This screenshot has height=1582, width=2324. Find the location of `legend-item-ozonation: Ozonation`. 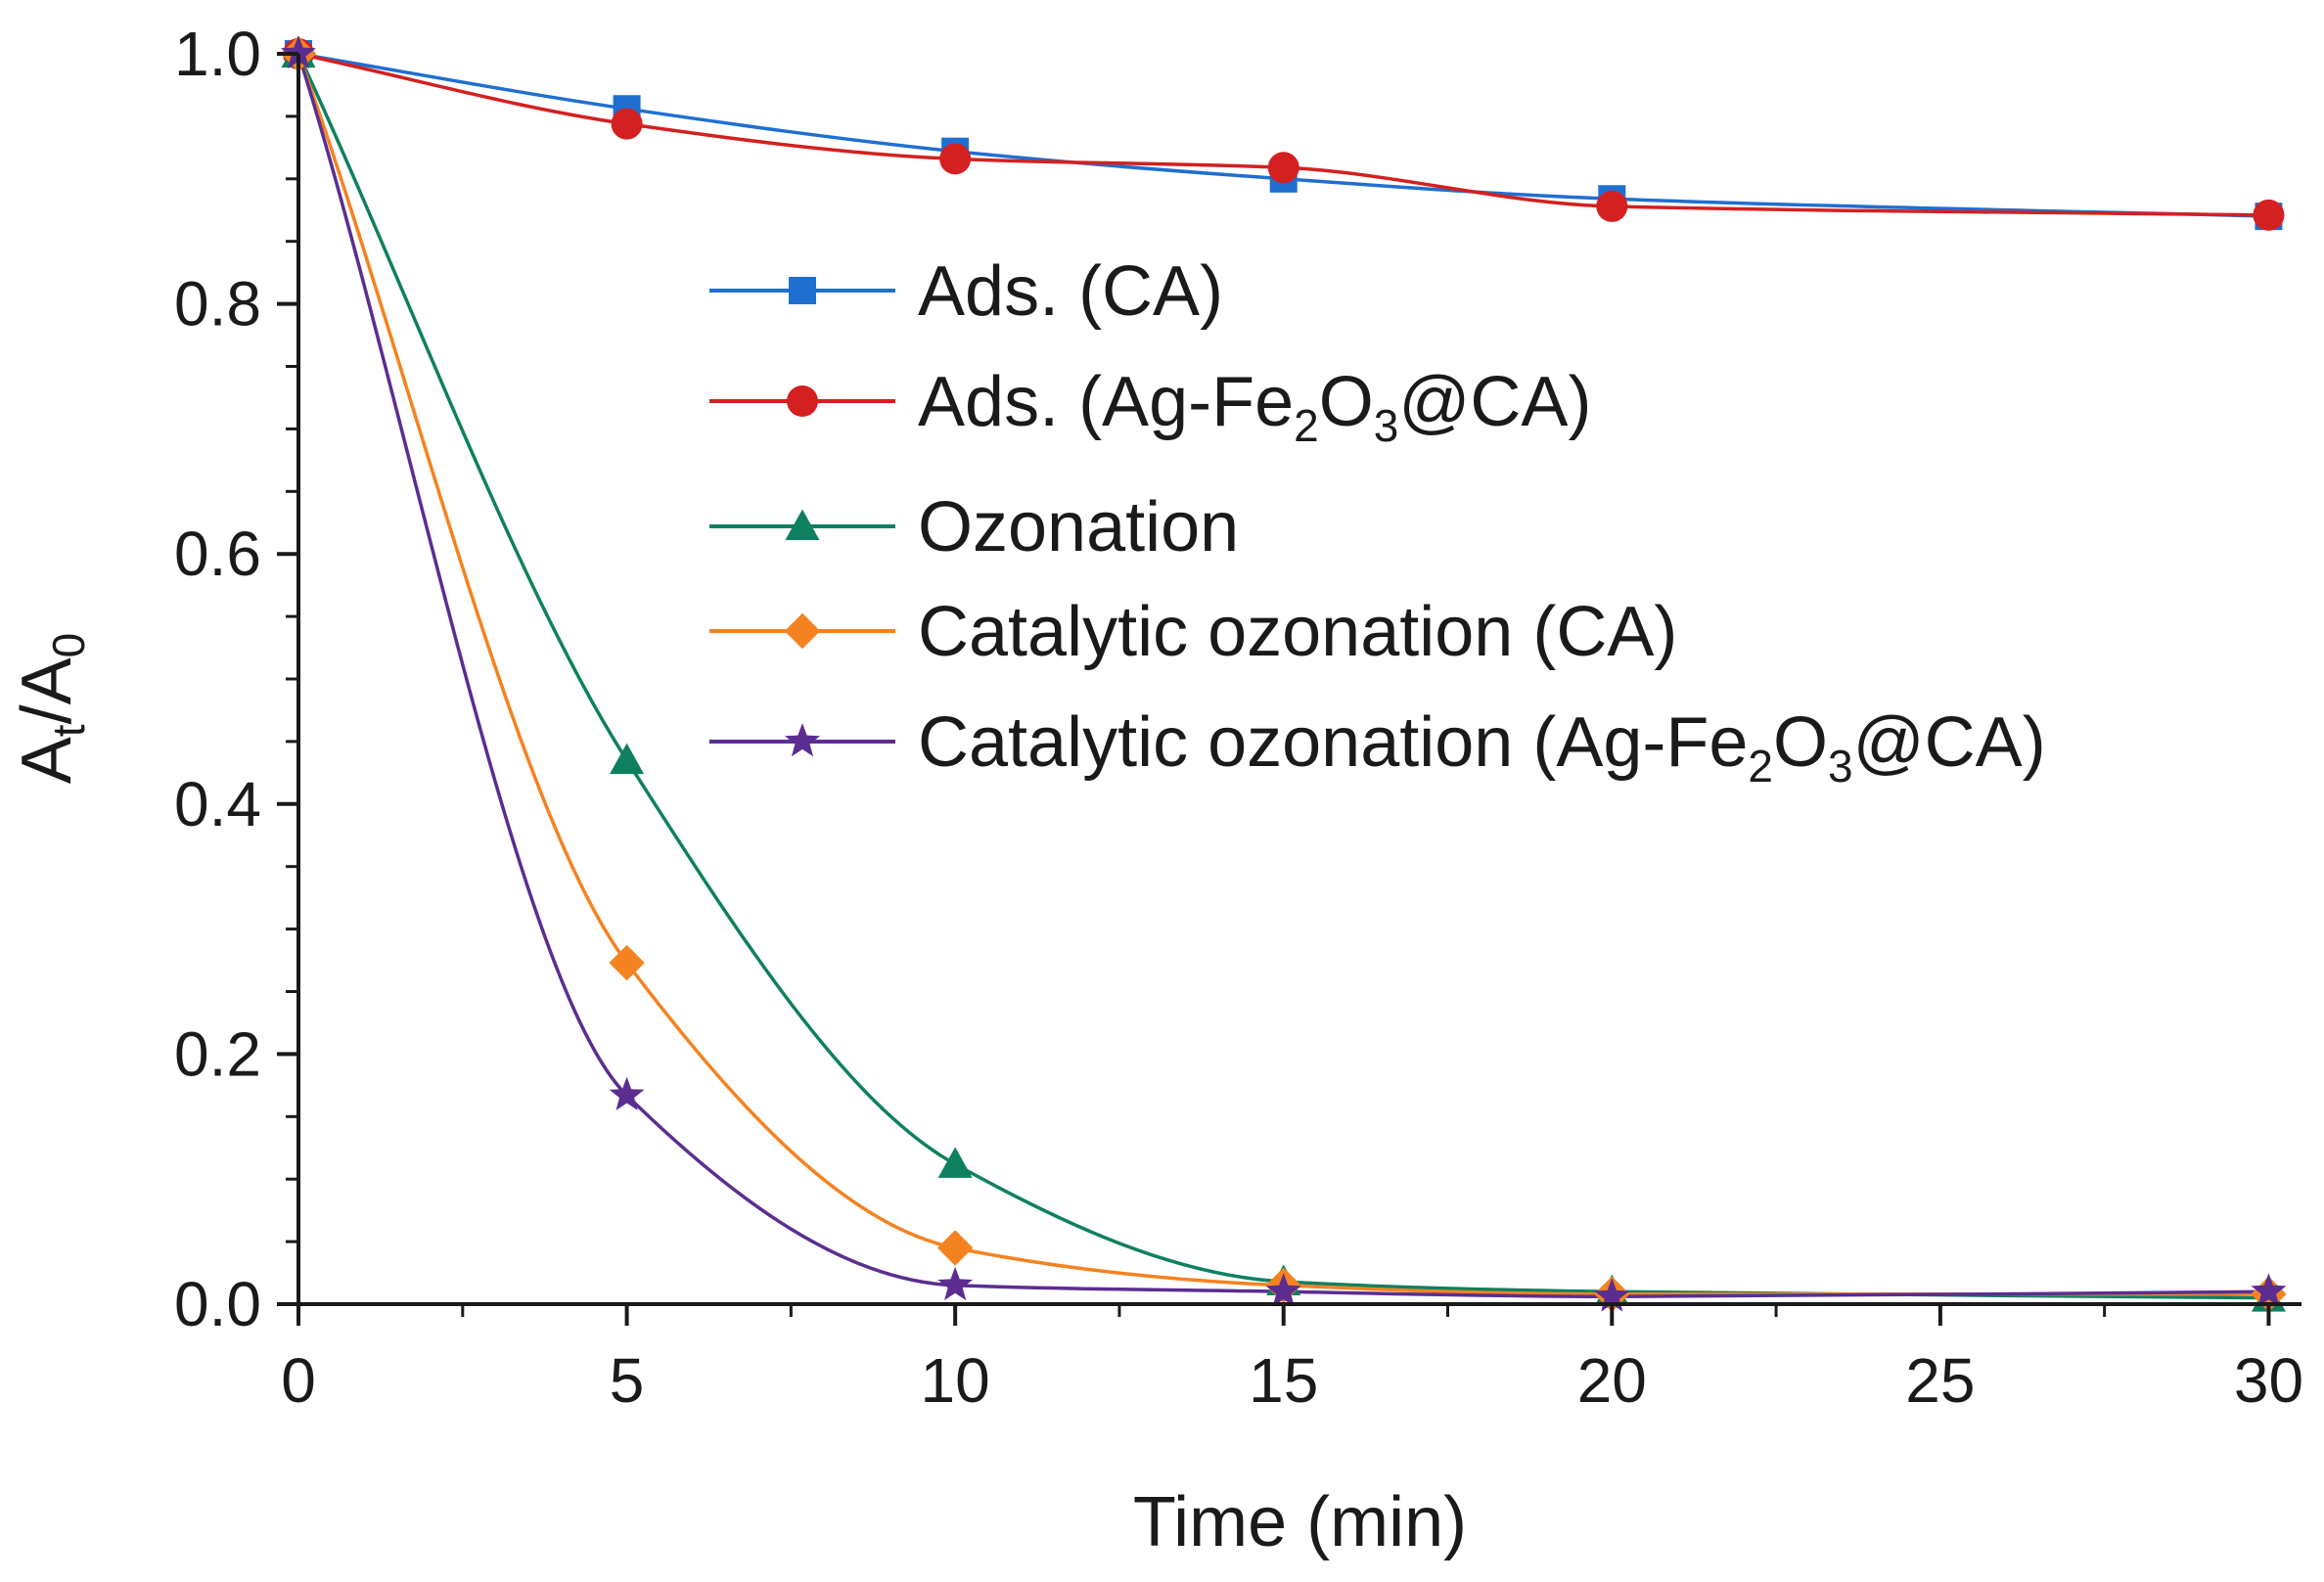

legend-item-ozonation: Ozonation is located at coordinates (974, 527).